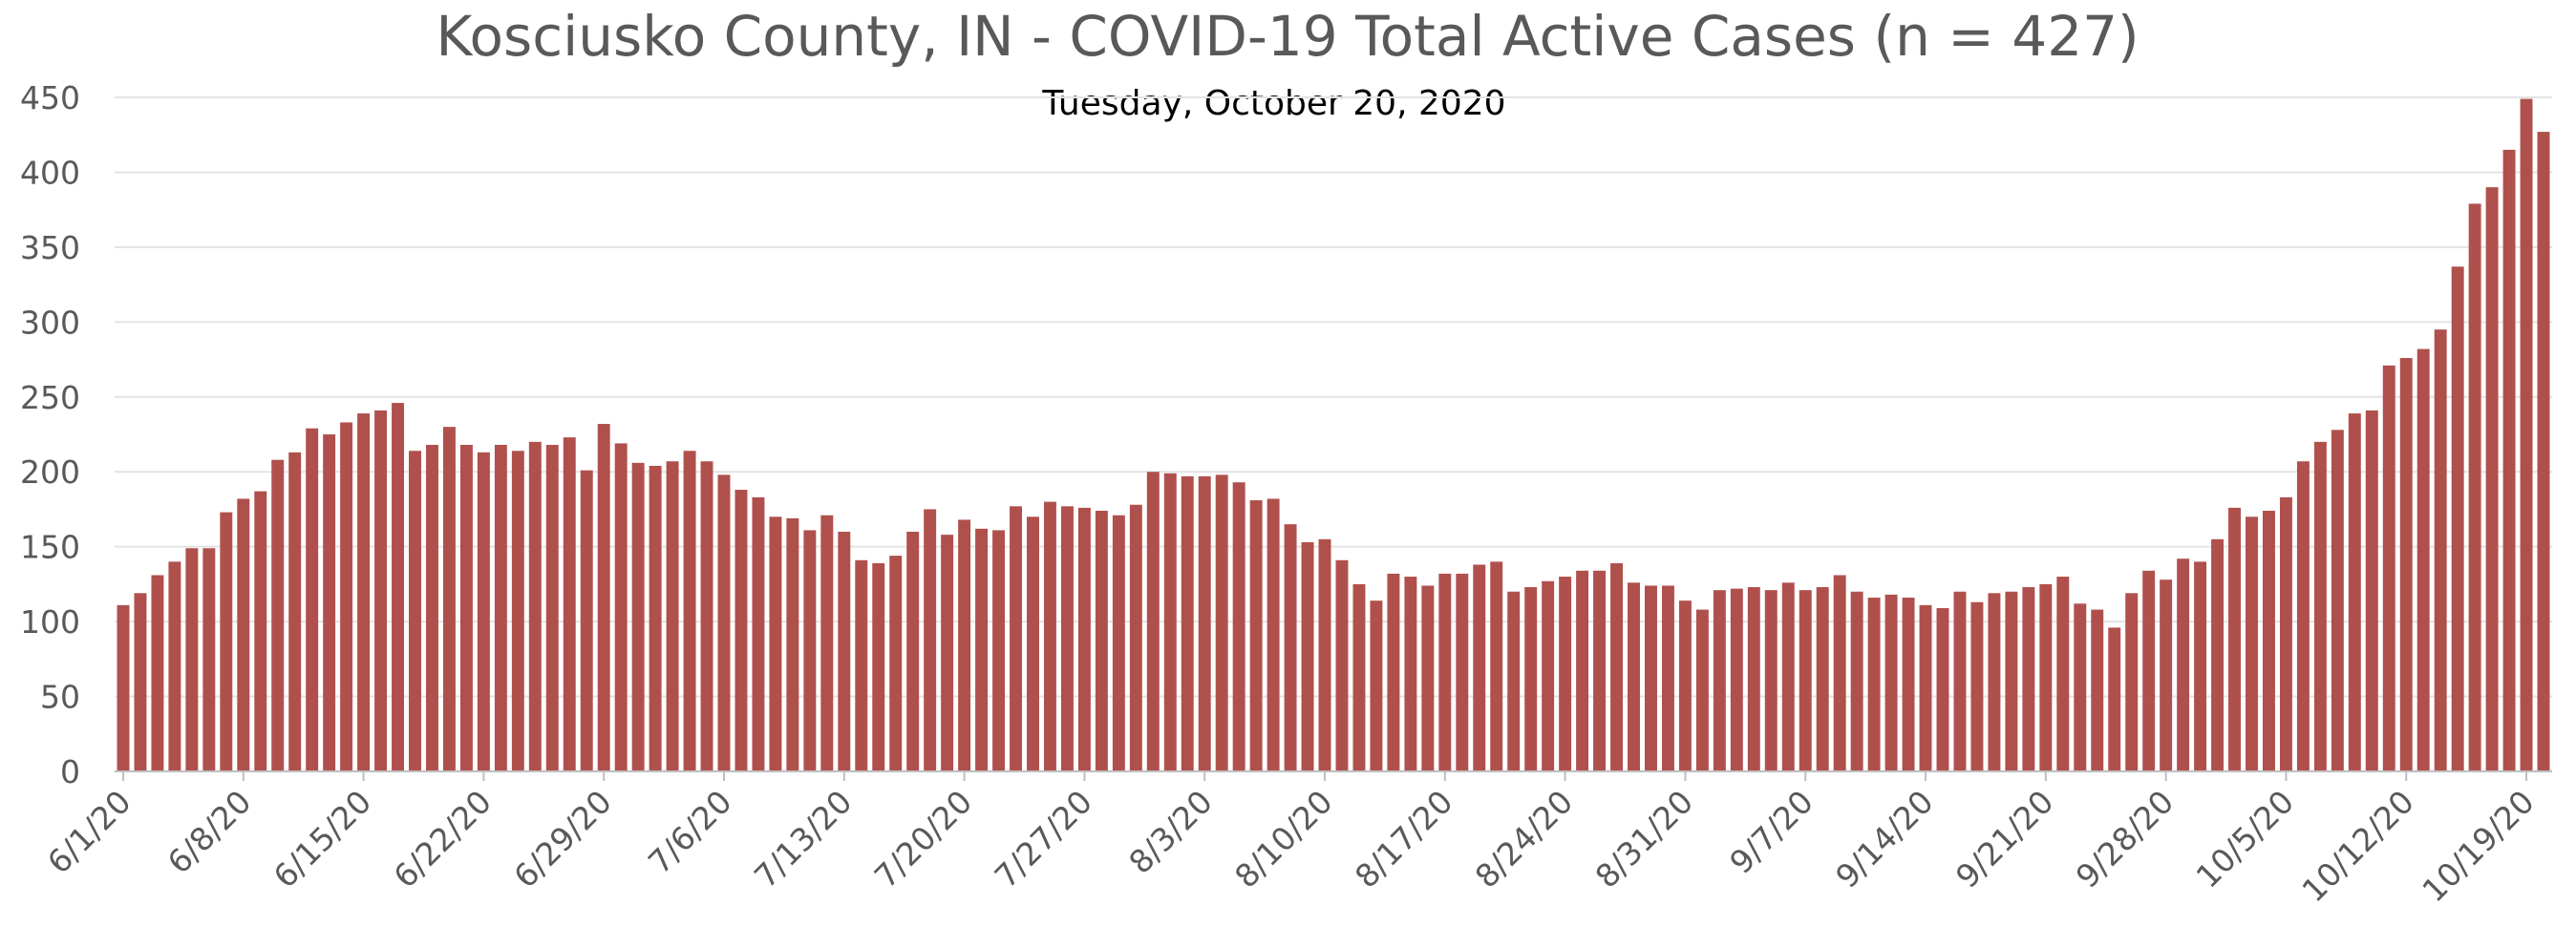 This screenshot has height=948, width=2576. What do you see at coordinates (89, 832) in the screenshot?
I see `x-tick-label: 6/1/20` at bounding box center [89, 832].